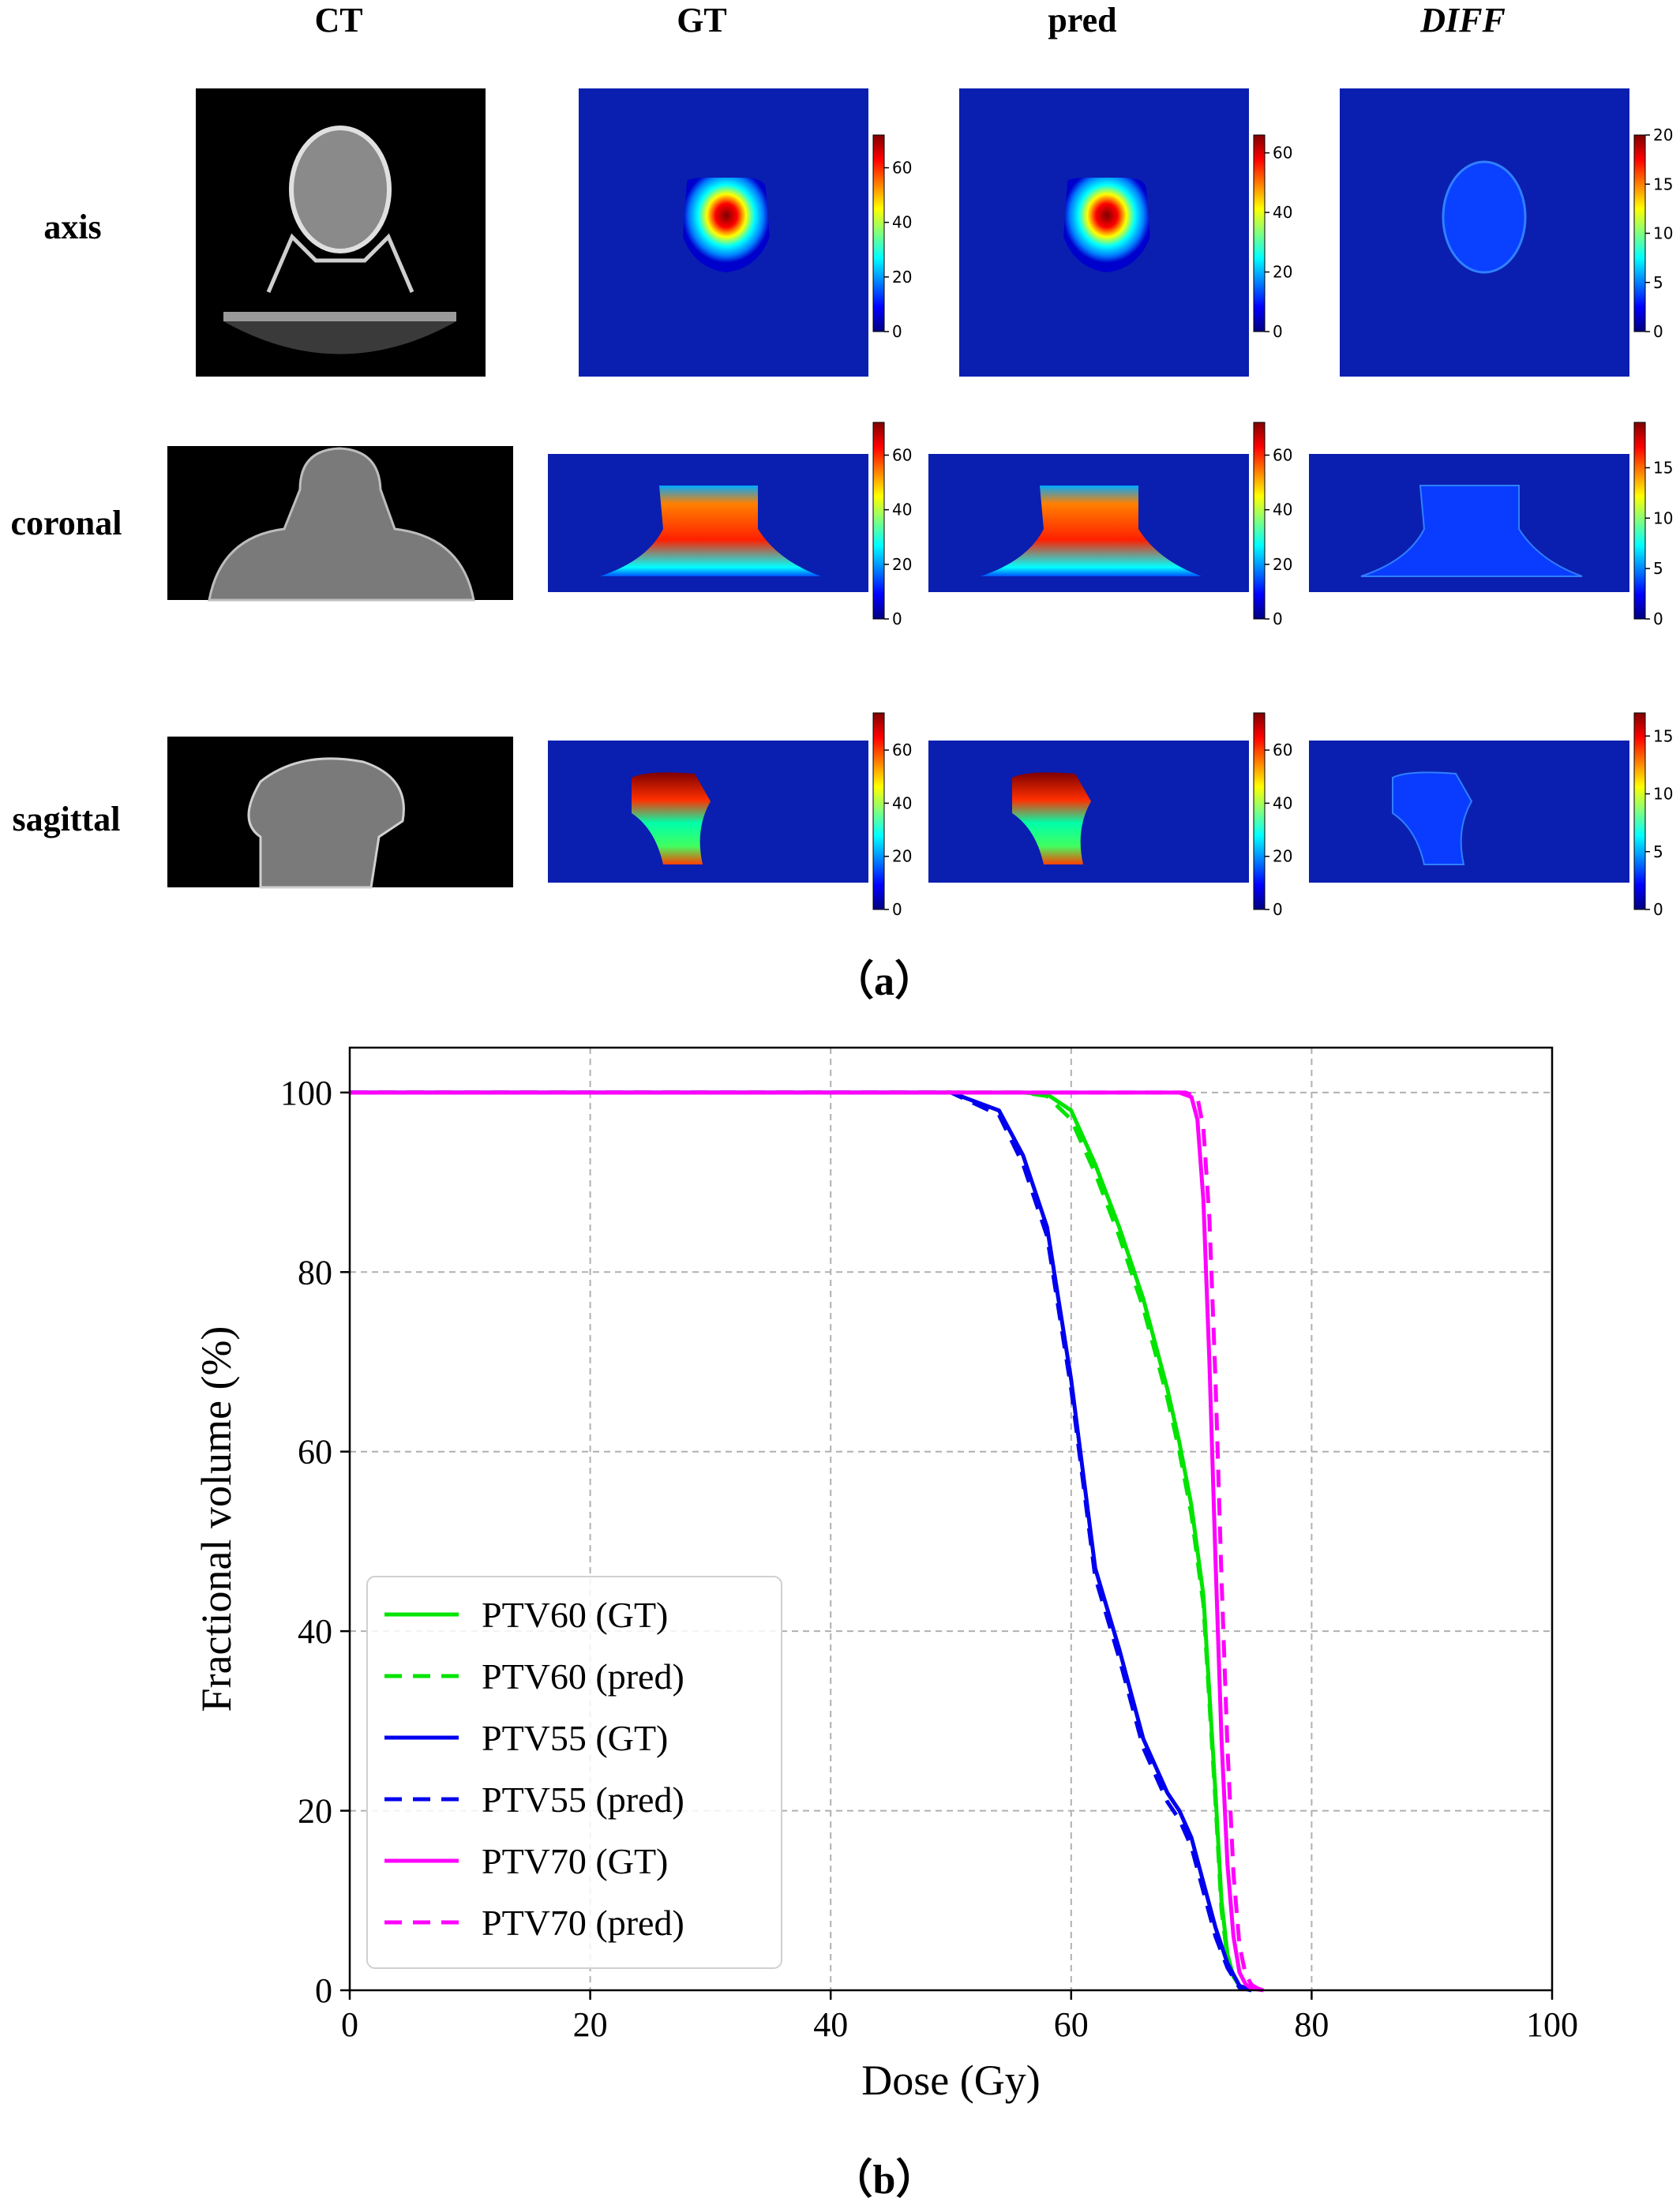 Image resolution: width=1680 pixels, height=2205 pixels. Describe the element at coordinates (341, 524) in the screenshot. I see `ct-coronal-body` at that location.